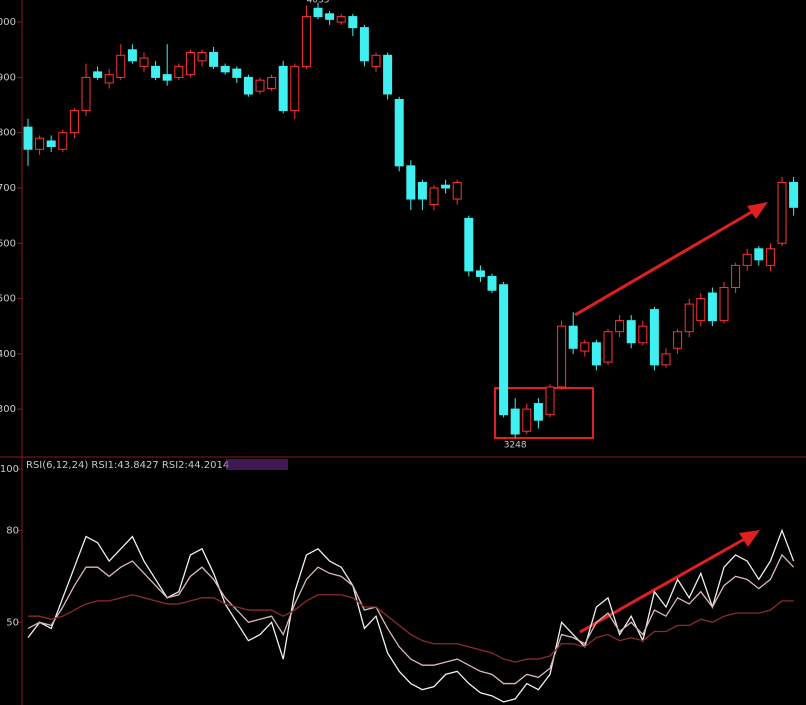  I want to click on y-tick-label: 100, so click(9, 469).